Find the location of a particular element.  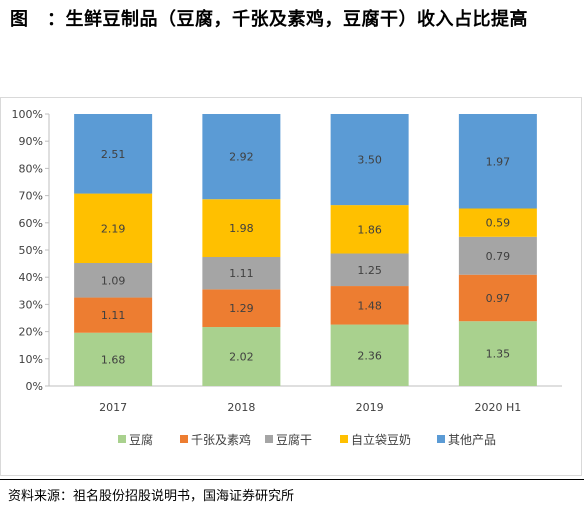

data-label: 1.09 is located at coordinates (113, 280).